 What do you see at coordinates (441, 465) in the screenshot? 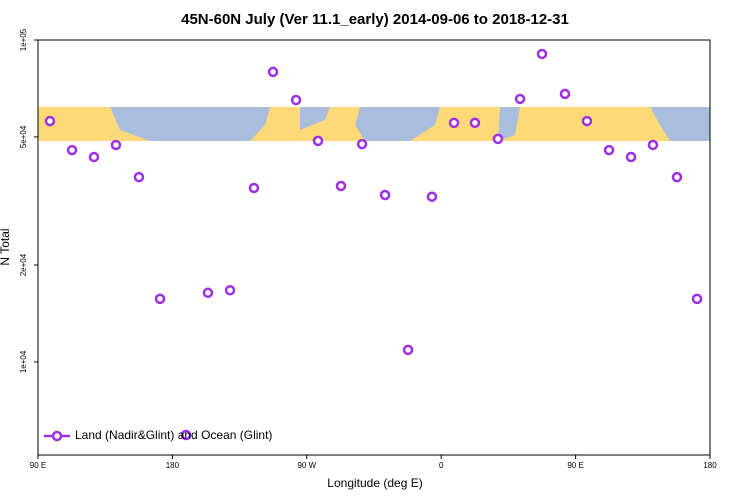
I see `x-tick-label: 0` at bounding box center [441, 465].